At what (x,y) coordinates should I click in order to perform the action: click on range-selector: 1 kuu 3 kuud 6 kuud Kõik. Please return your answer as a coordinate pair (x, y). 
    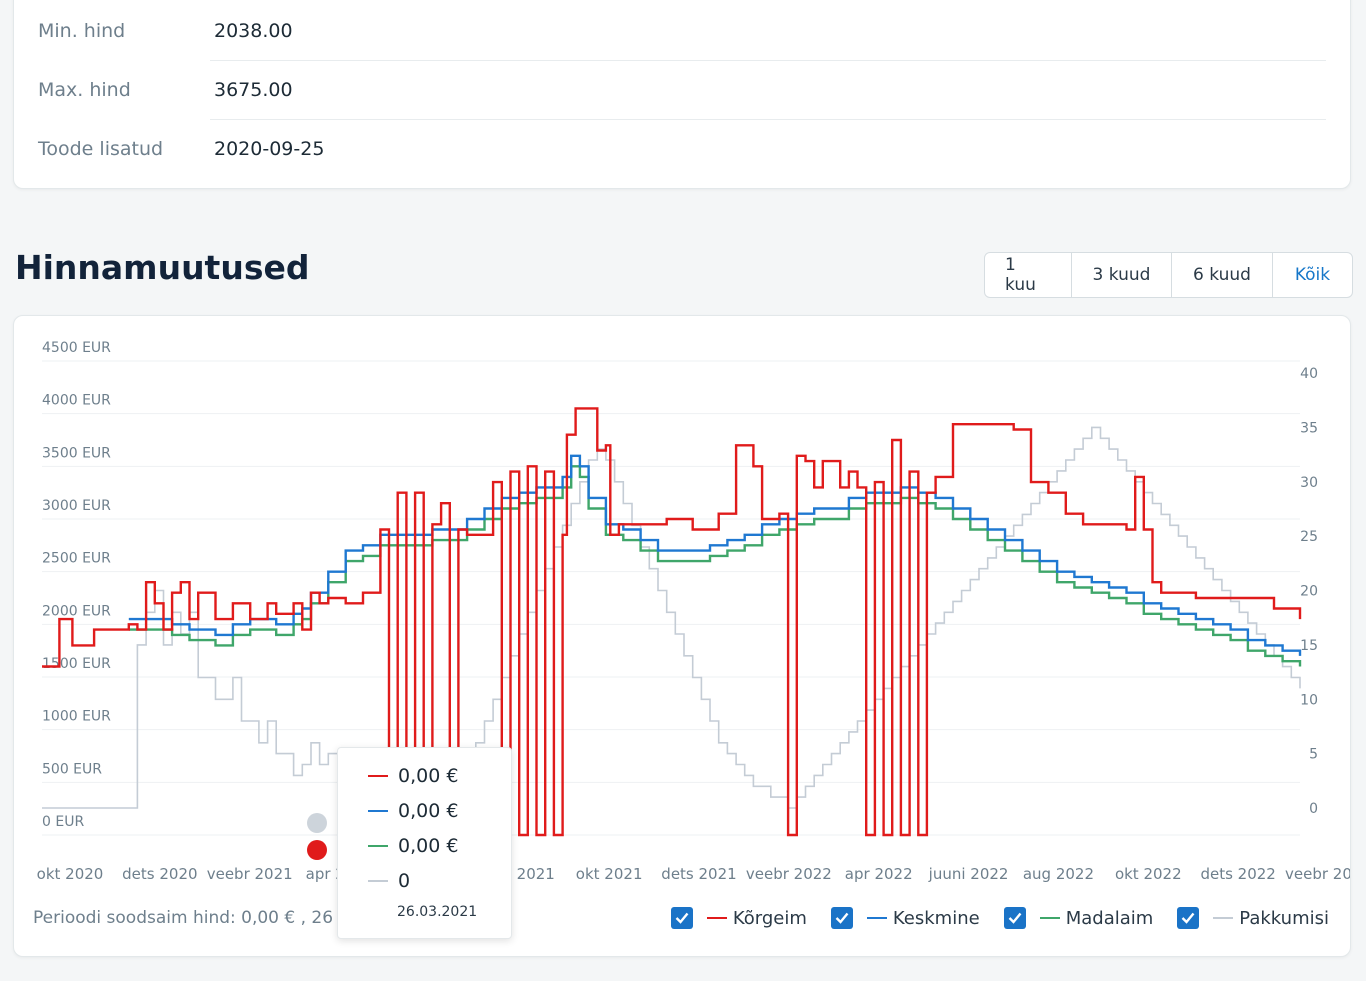
    Looking at the image, I should click on (1168, 275).